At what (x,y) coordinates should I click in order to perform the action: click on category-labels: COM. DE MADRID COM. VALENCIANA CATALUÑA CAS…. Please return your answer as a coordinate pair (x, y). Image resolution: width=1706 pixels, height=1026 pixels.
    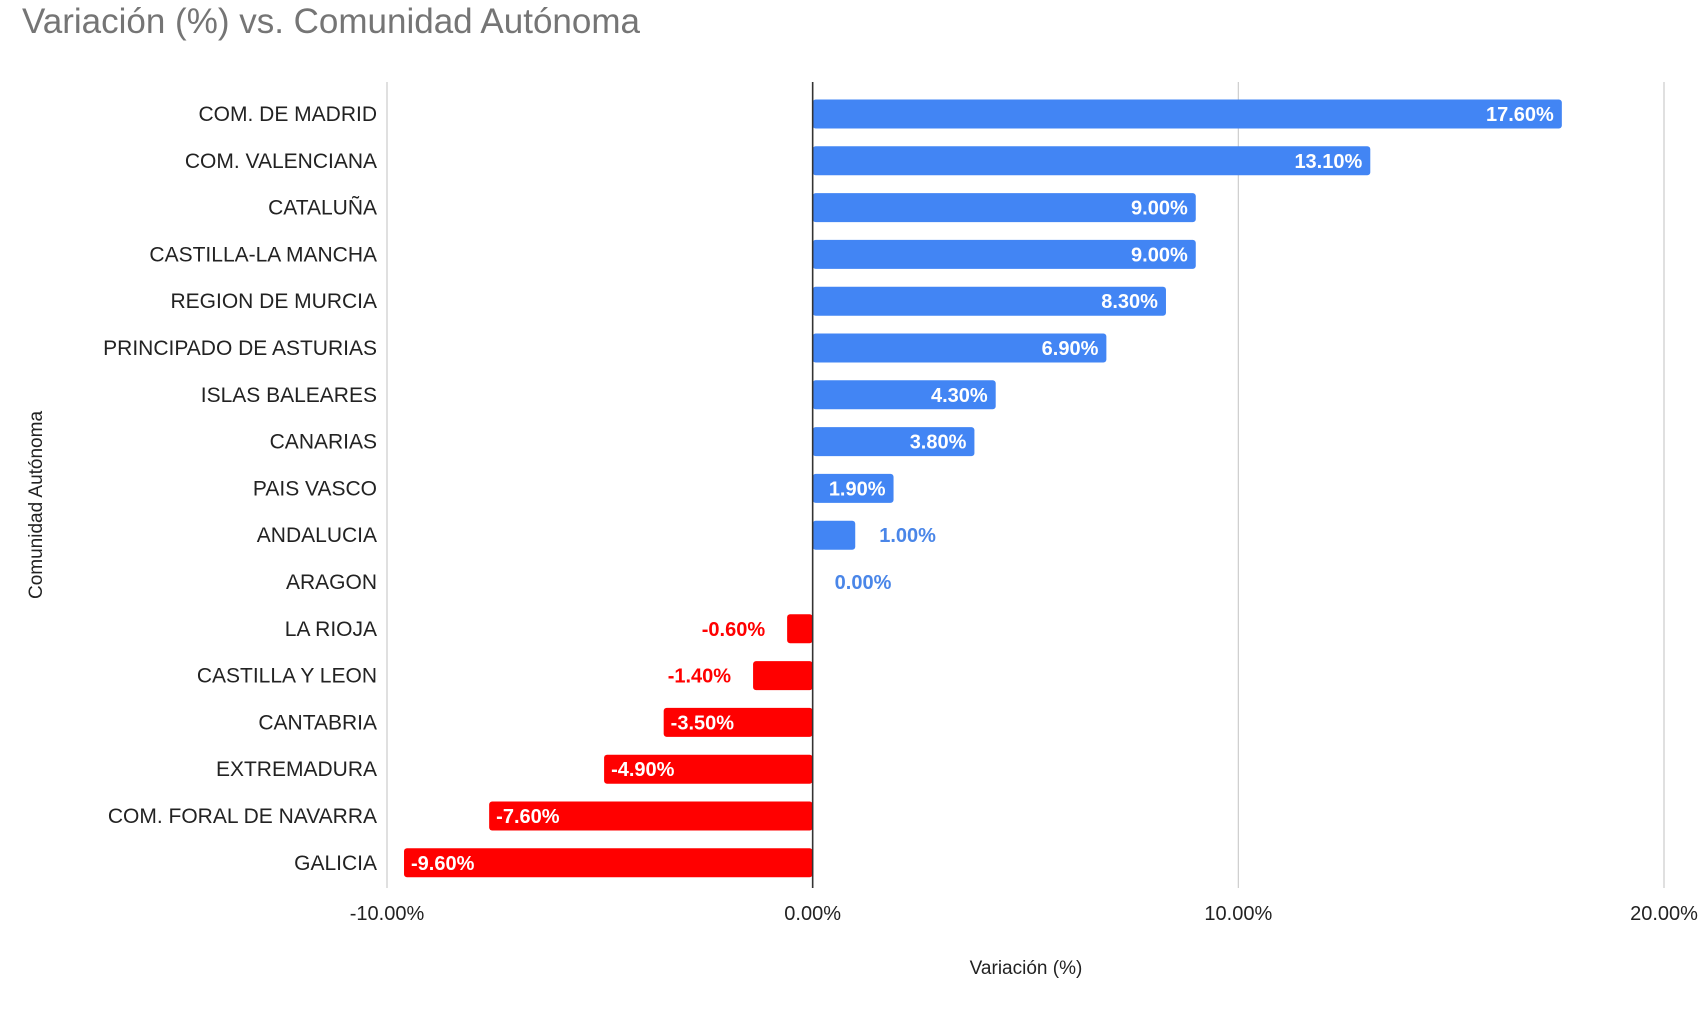
    Looking at the image, I should click on (240, 489).